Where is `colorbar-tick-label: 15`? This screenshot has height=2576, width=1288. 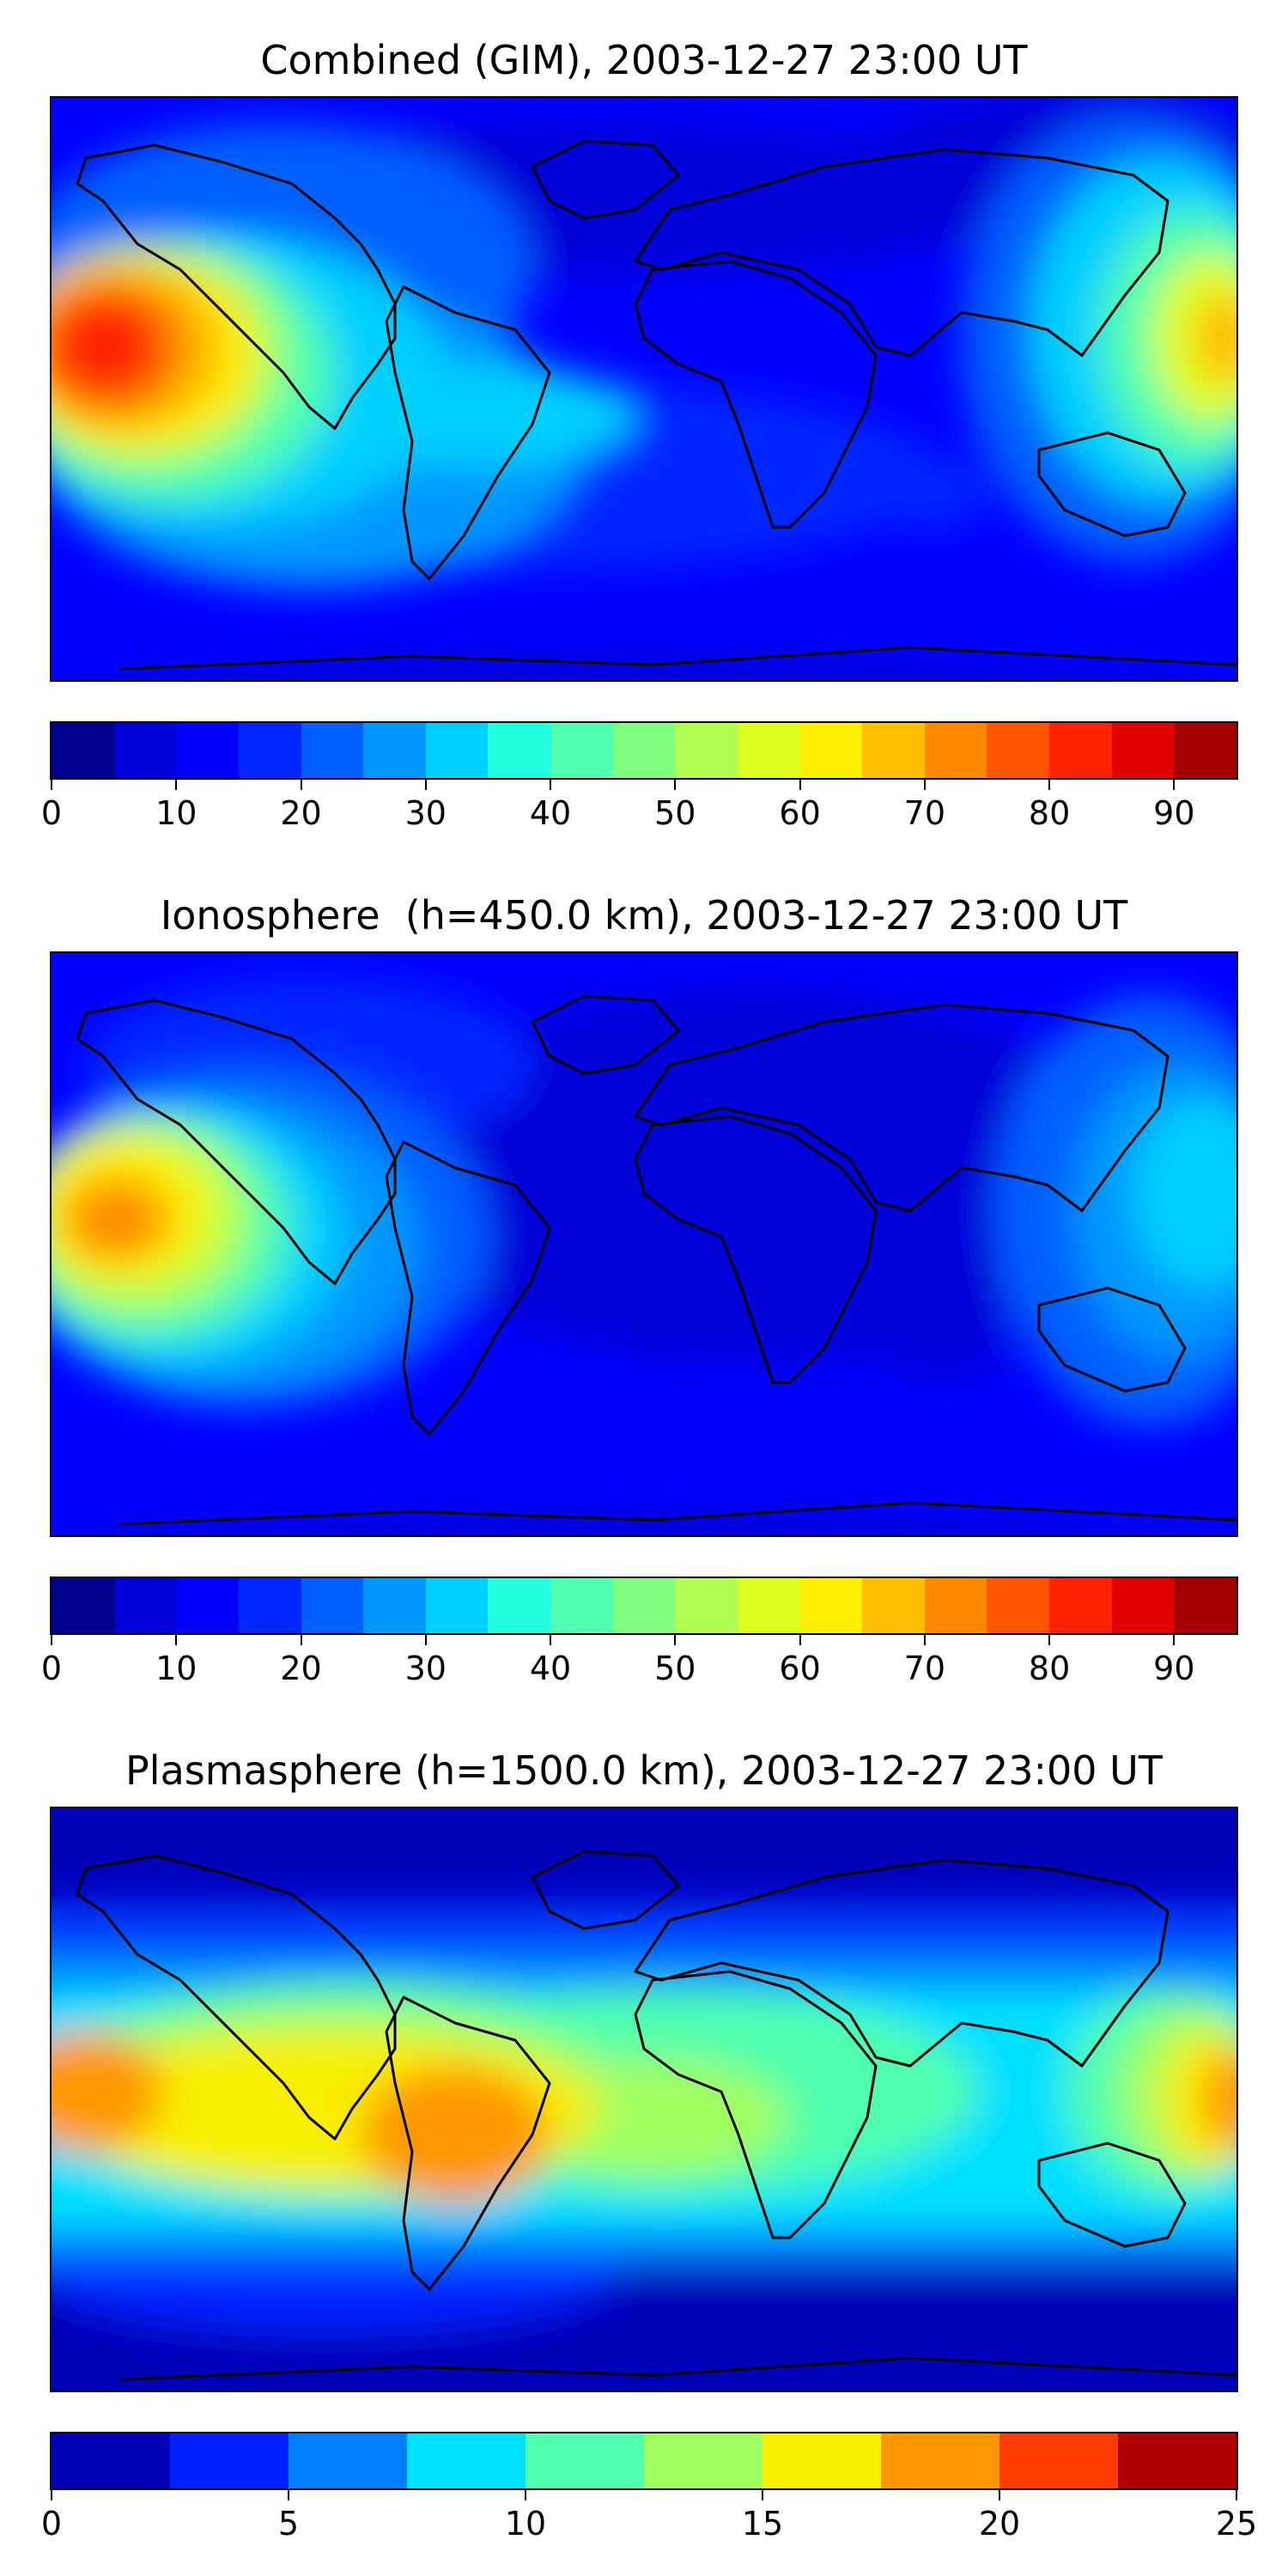 colorbar-tick-label: 15 is located at coordinates (762, 2524).